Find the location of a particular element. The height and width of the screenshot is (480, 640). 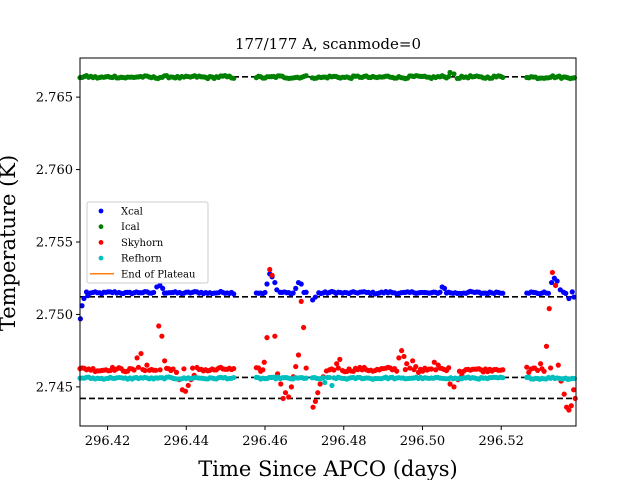

legend-label: Refhorn is located at coordinates (141, 259).